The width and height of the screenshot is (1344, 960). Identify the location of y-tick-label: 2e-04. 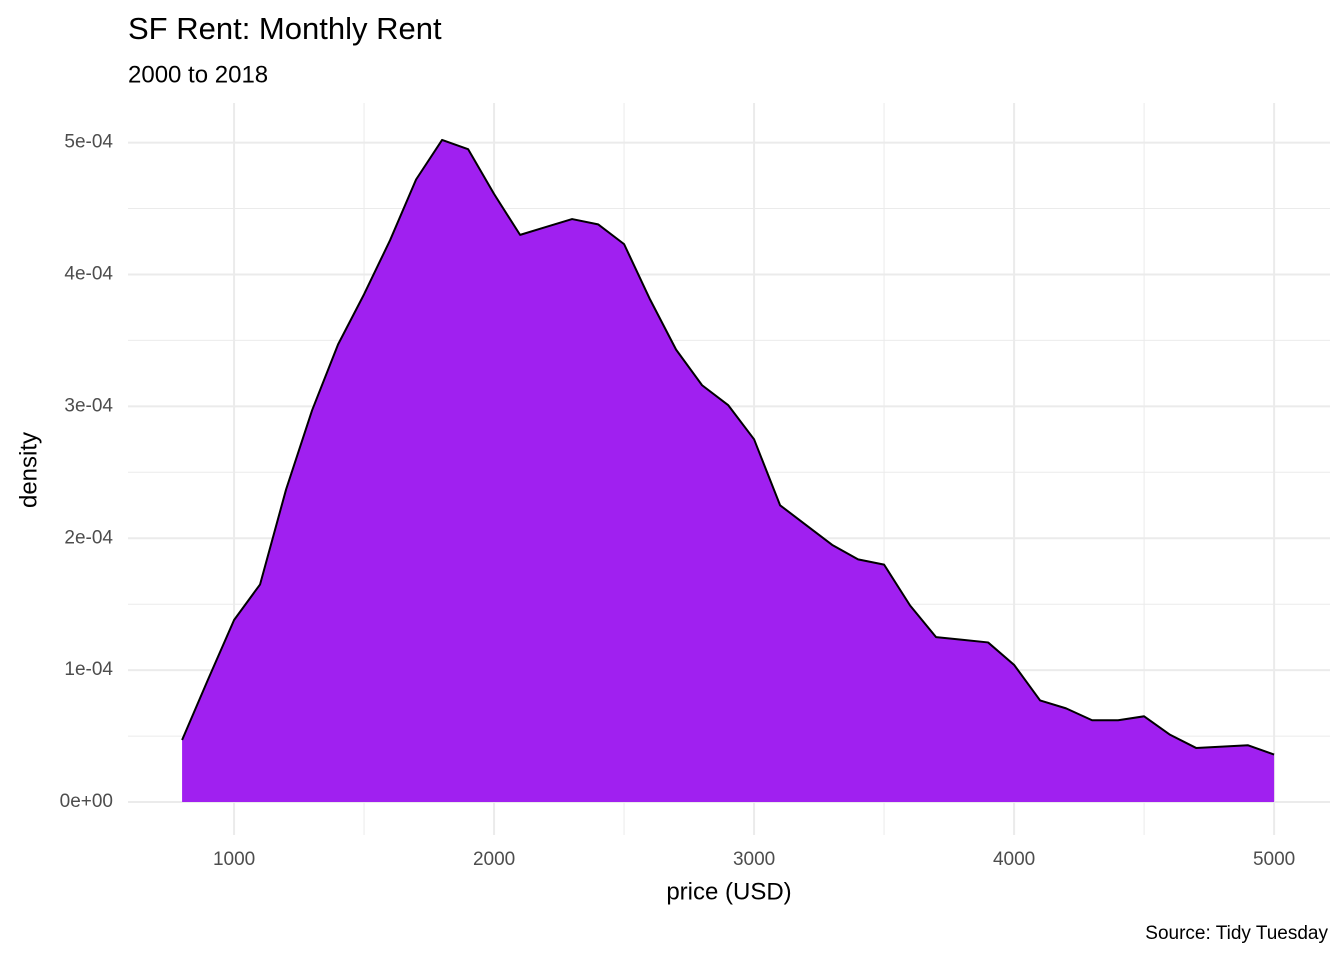
(88, 537).